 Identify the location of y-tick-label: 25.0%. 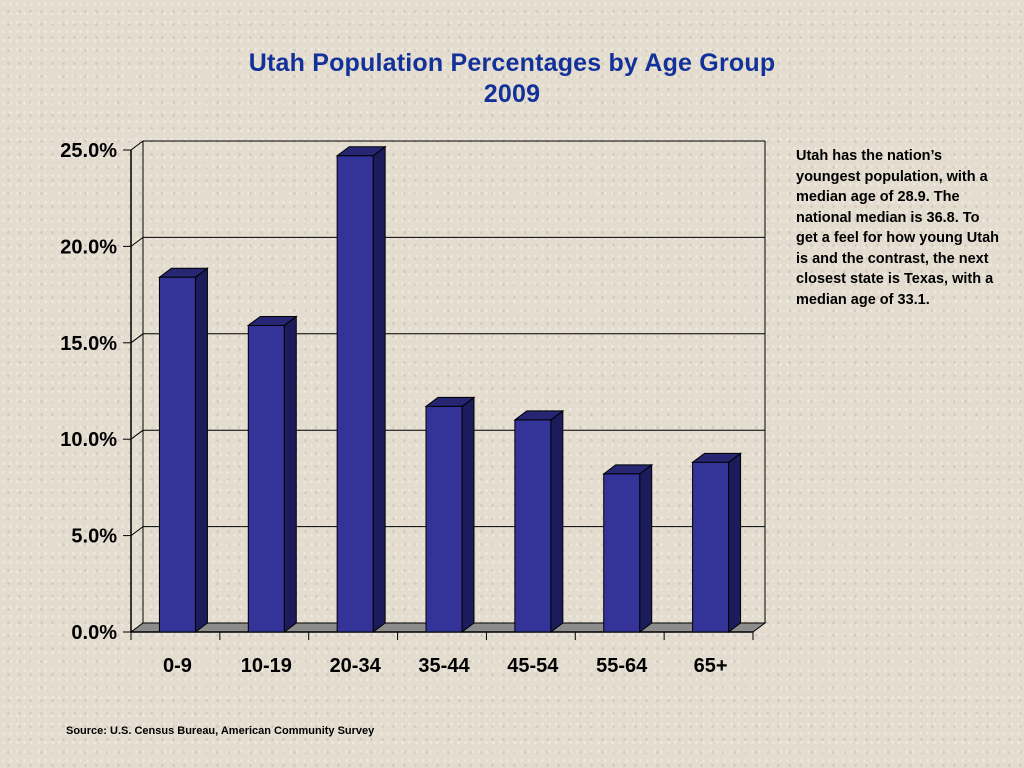
(88, 151).